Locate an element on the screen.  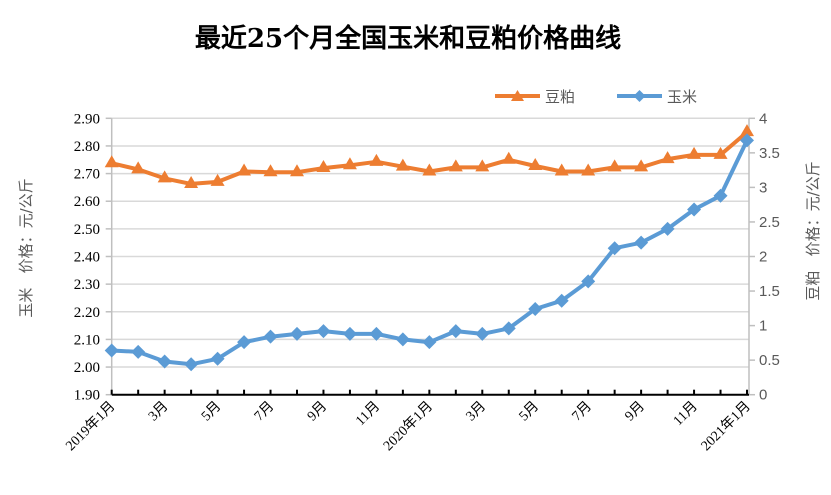
y-left-tick-label: 2.30 is located at coordinates (87, 285).